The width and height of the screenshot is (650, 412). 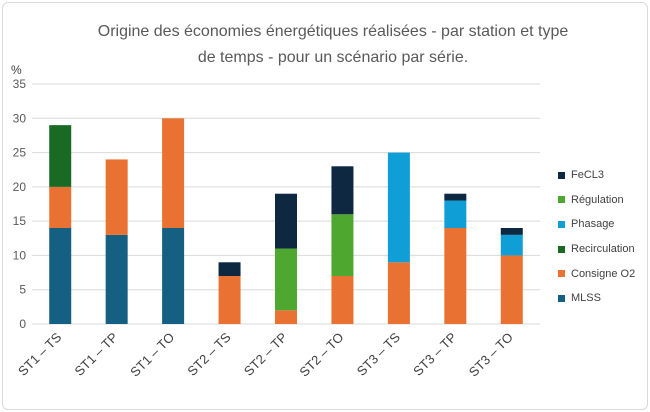 I want to click on legend-label: FeCL3, so click(x=588, y=175).